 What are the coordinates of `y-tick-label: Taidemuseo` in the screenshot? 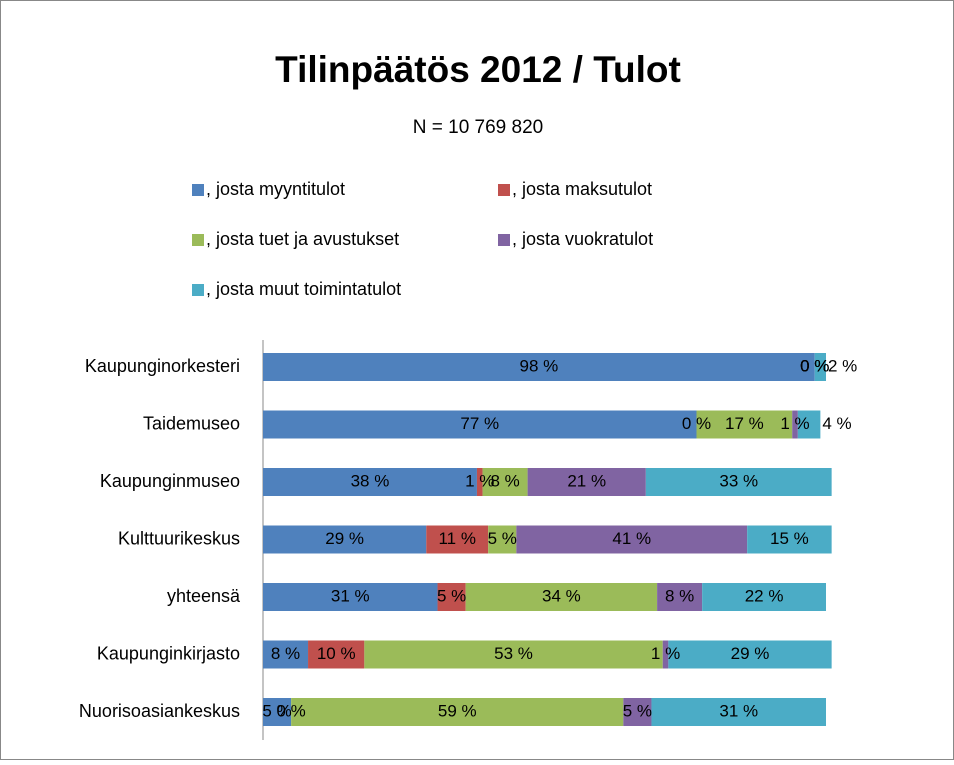 It's located at (191, 423).